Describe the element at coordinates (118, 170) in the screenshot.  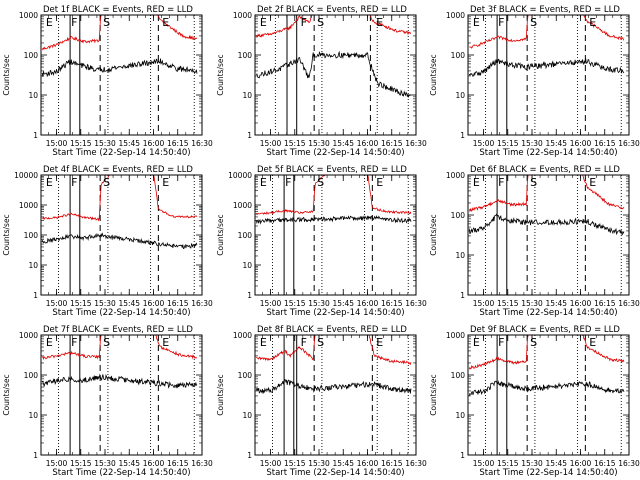
I see `panel-title: Det 4f BLACK = Events, RED = LLD` at that location.